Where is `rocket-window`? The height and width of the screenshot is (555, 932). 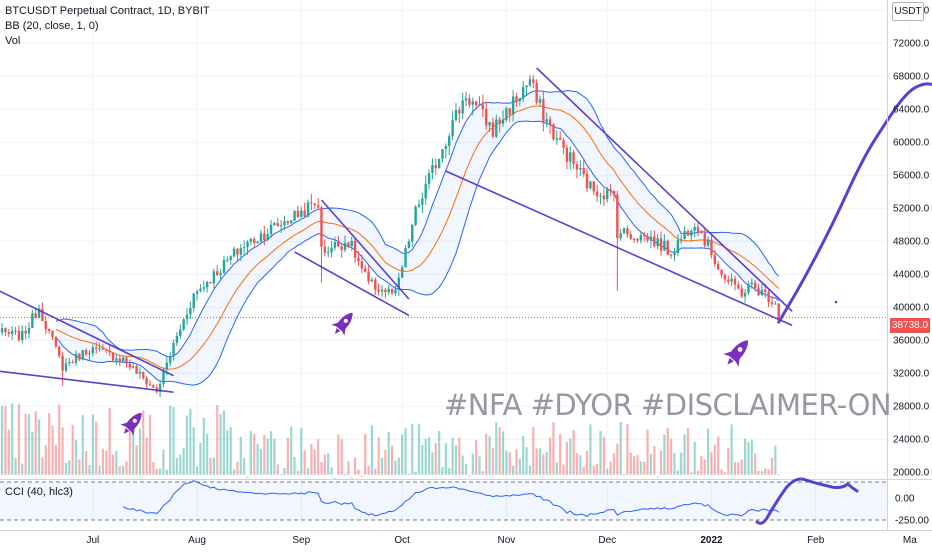
rocket-window is located at coordinates (134, 420).